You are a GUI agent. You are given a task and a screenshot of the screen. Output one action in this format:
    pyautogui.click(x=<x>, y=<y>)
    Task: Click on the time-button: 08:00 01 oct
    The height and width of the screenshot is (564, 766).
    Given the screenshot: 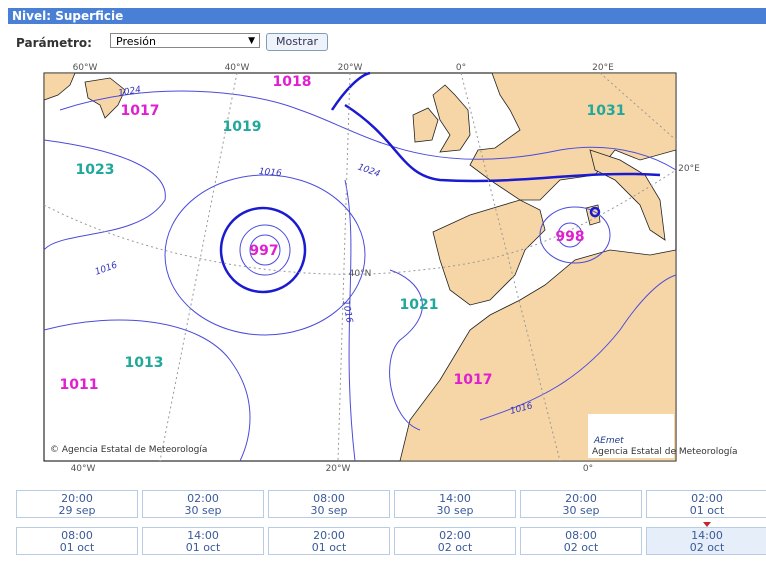 What is the action you would take?
    pyautogui.click(x=77, y=541)
    